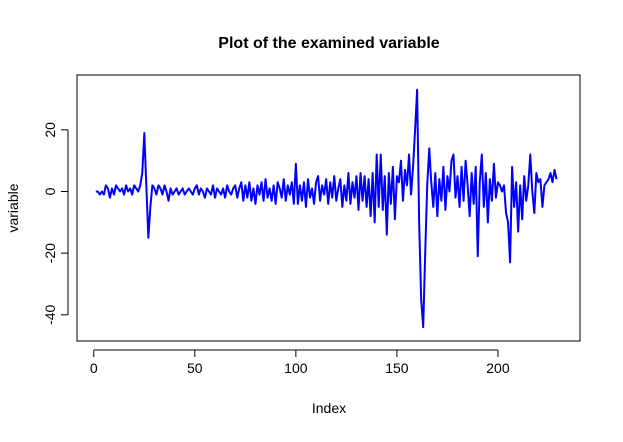  What do you see at coordinates (397, 368) in the screenshot?
I see `x-tick-label: 150` at bounding box center [397, 368].